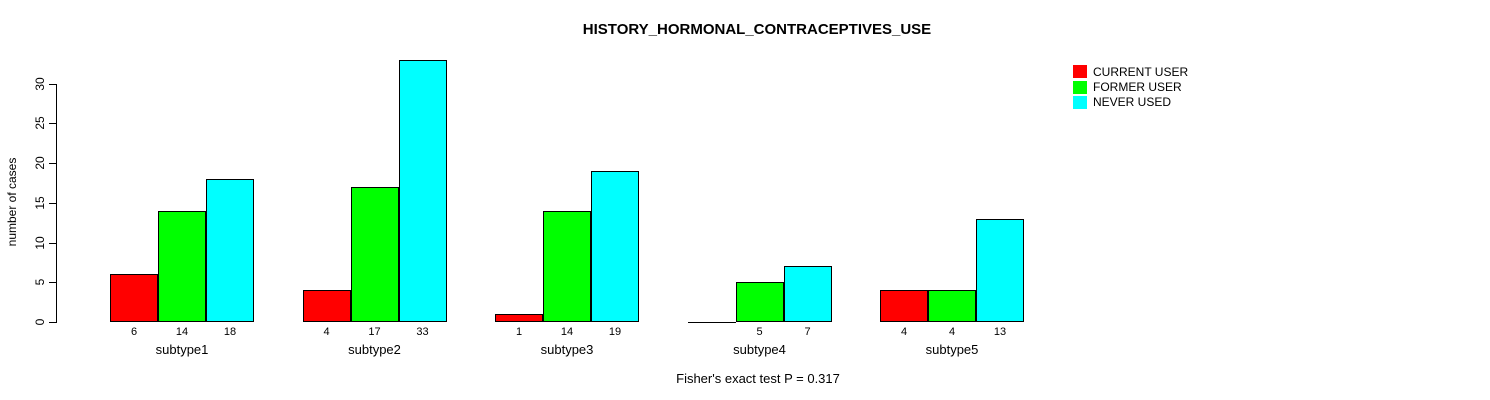  I want to click on bar-subtype2-former-user, so click(374, 254).